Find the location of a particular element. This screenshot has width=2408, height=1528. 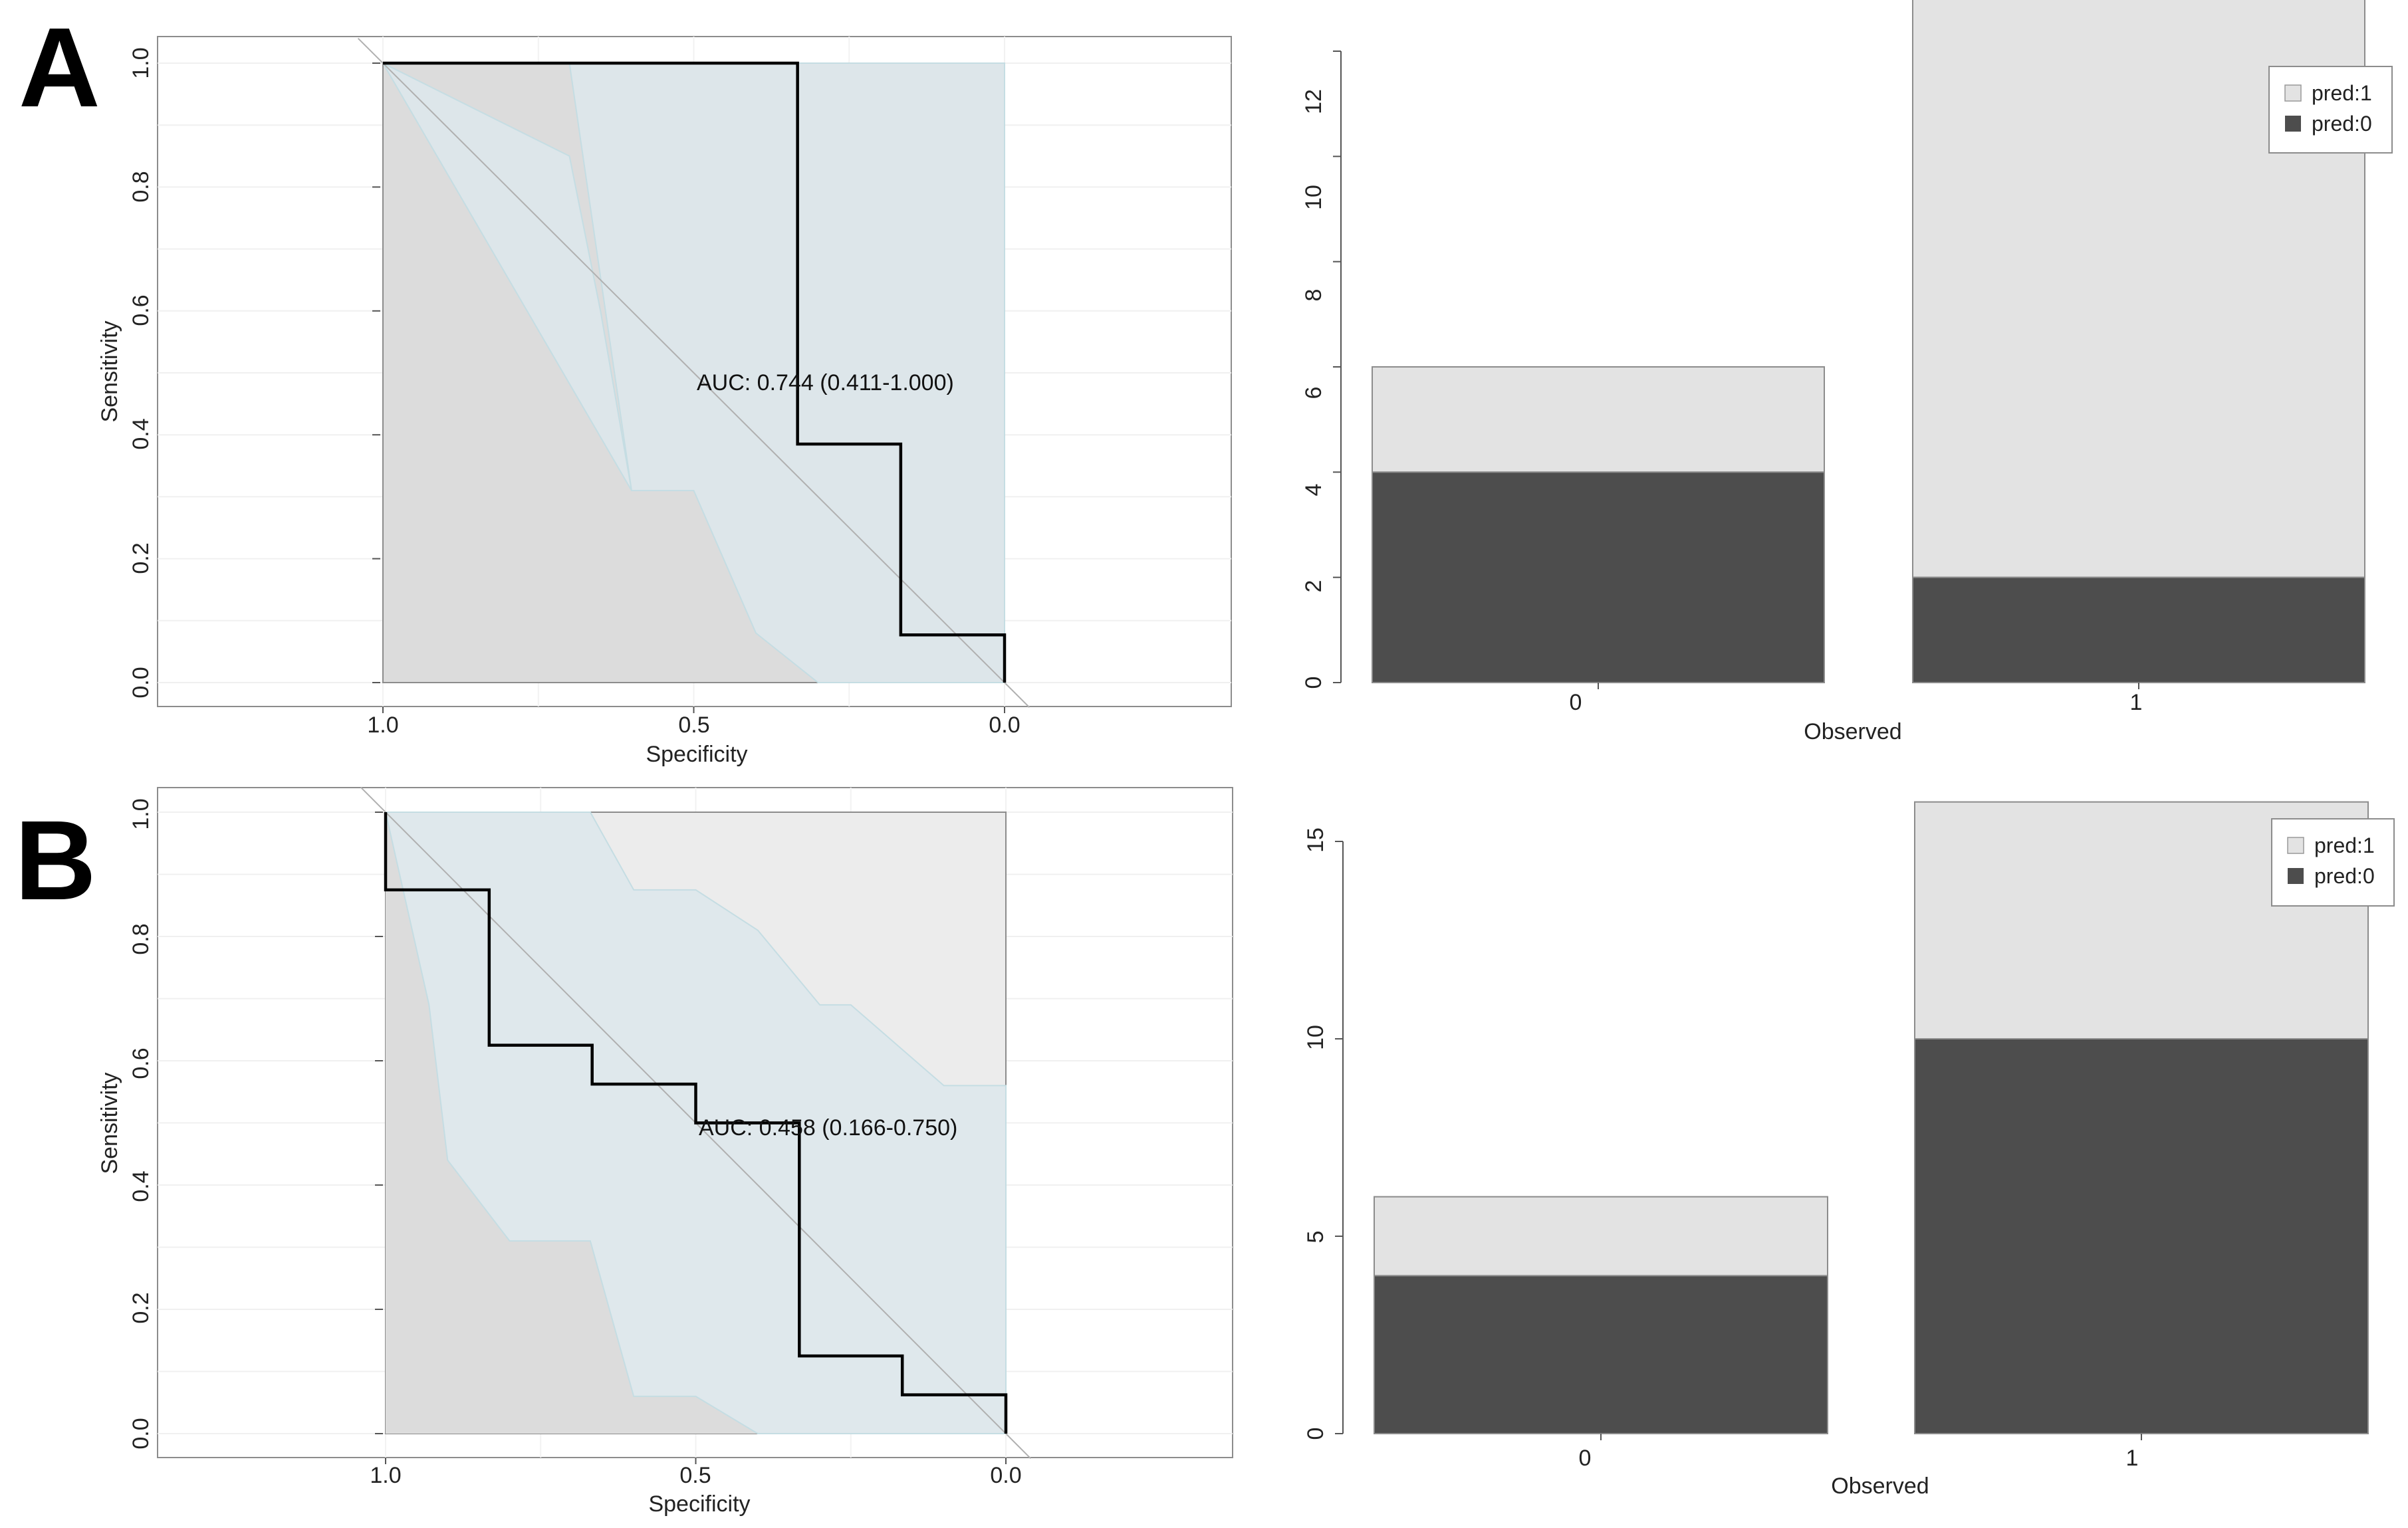

auc-label: AUC: 0.744 (0.411-1.000) is located at coordinates (826, 382).